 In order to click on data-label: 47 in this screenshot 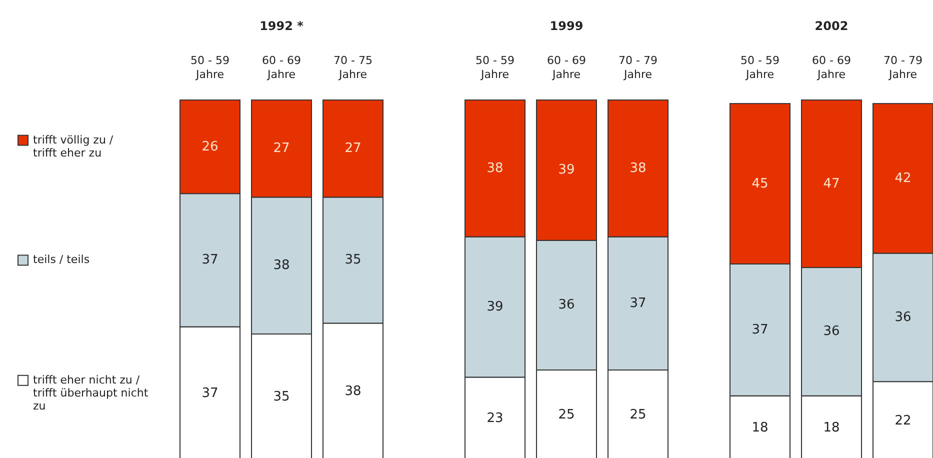, I will do `click(831, 184)`.